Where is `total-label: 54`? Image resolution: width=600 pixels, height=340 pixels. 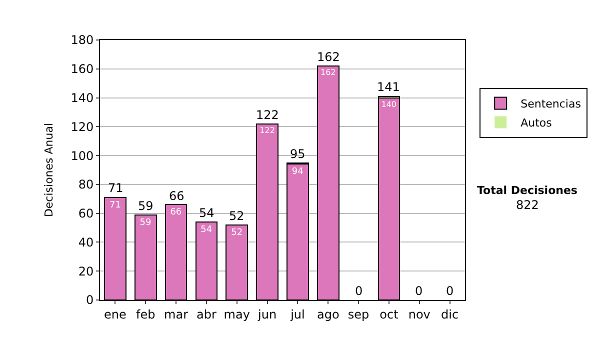 total-label: 54 is located at coordinates (206, 213).